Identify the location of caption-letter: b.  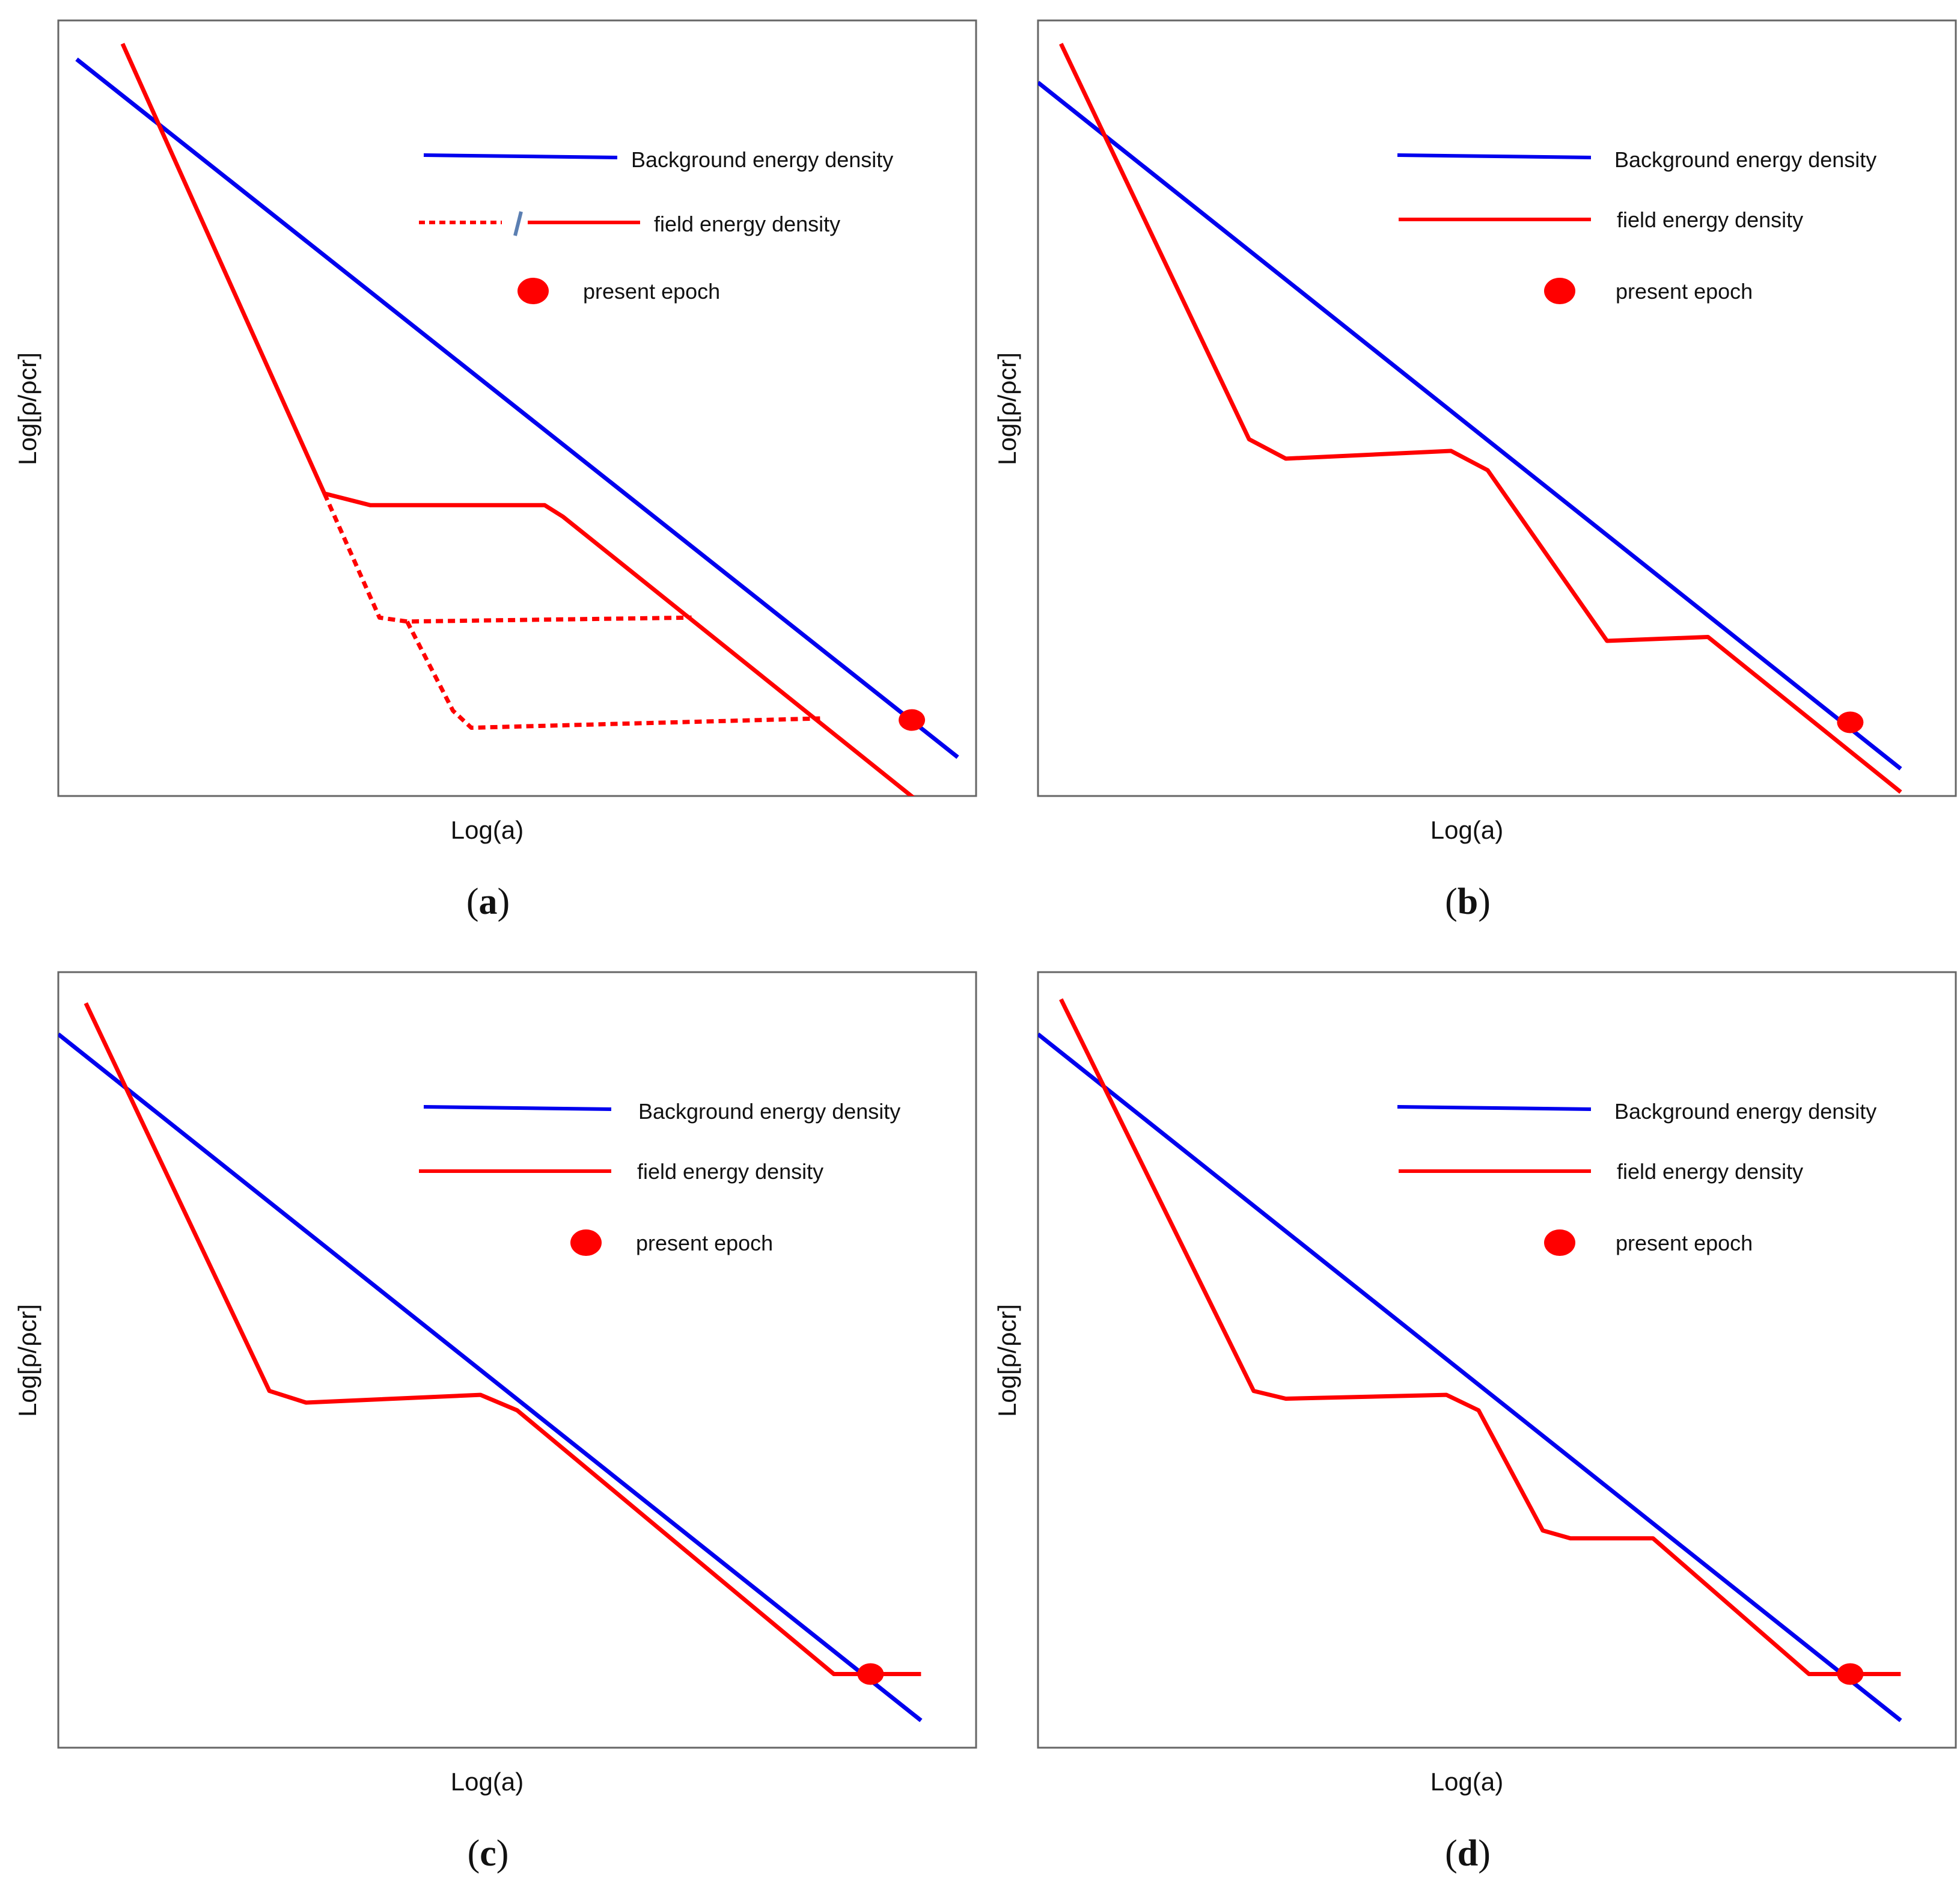
(1468, 902).